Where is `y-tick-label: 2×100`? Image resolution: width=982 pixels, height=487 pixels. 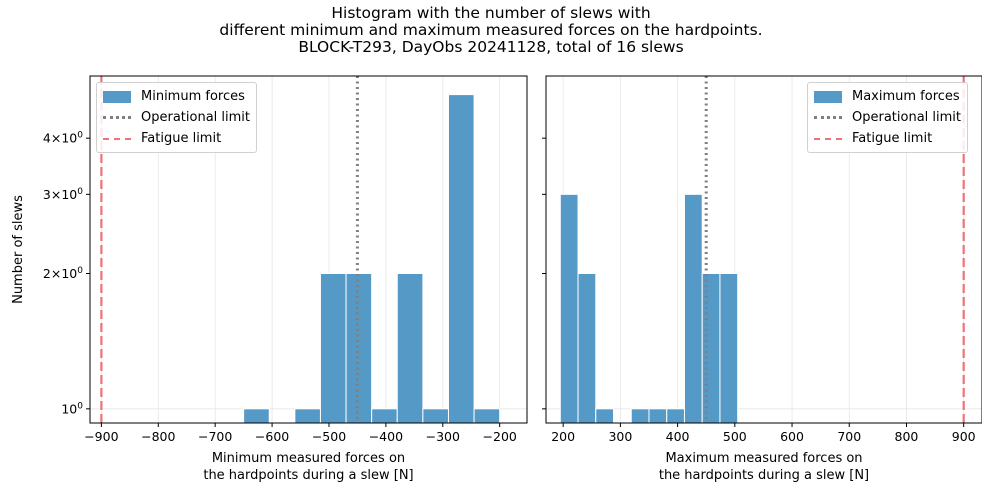 y-tick-label: 2×100 is located at coordinates (63, 273).